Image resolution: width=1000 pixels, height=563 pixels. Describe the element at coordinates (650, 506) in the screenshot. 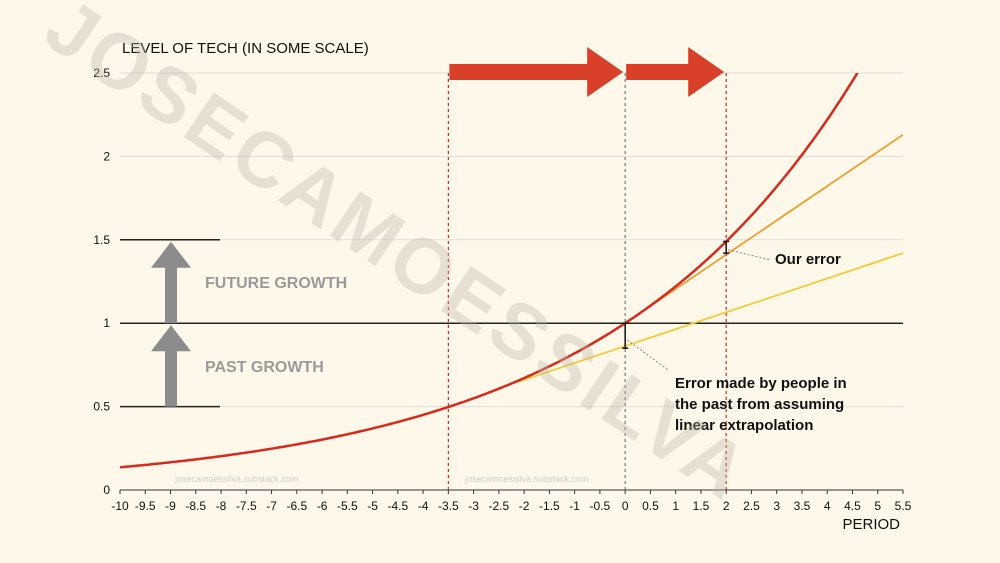

I see `x-tick-label: 0.5` at that location.